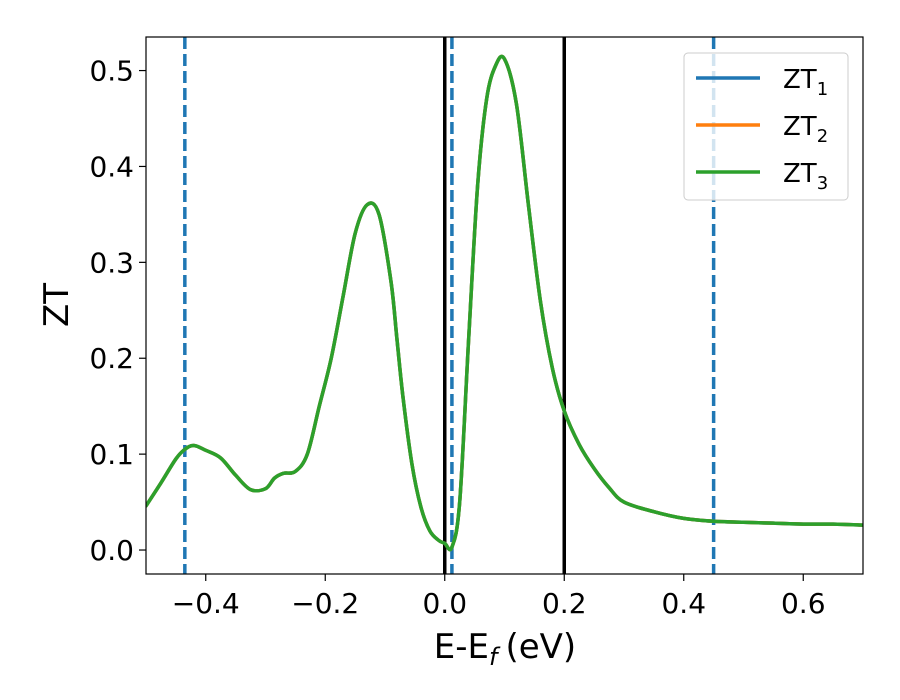  I want to click on y-tick-label-0: 0.0, so click(111, 550).